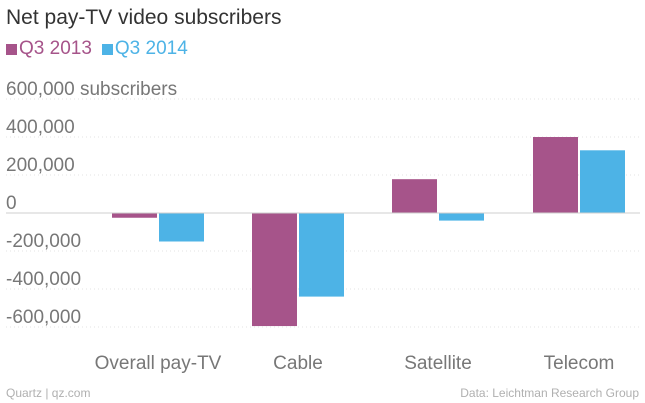 The height and width of the screenshot is (403, 645). I want to click on chart-legend: Q3 2013 Q3 2014, so click(102, 49).